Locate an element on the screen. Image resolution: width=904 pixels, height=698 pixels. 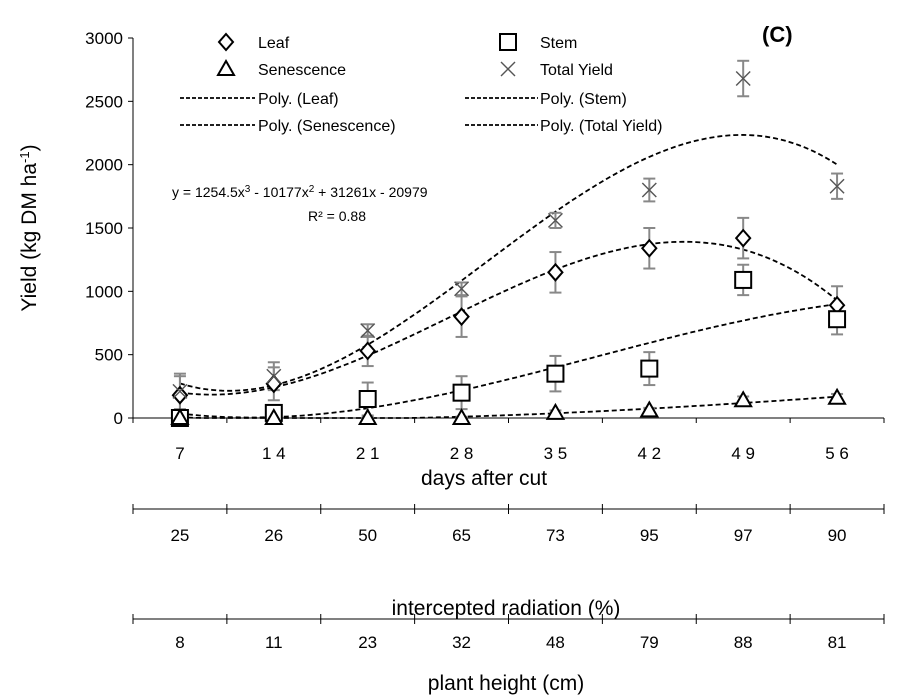
legend-trend-label: Poly. (Total Yield) is located at coordinates (601, 126).